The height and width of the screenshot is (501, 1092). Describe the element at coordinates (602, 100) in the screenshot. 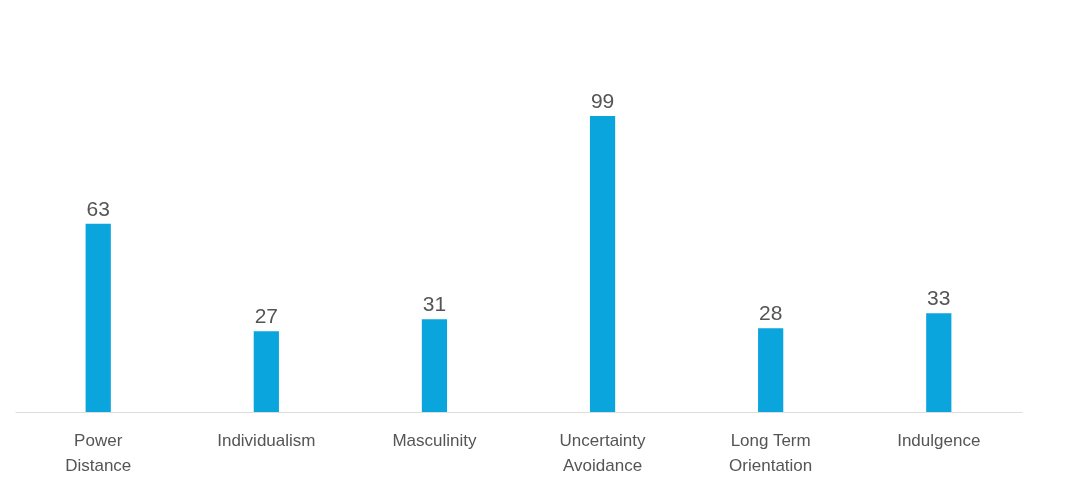

I see `data-label: 99` at that location.